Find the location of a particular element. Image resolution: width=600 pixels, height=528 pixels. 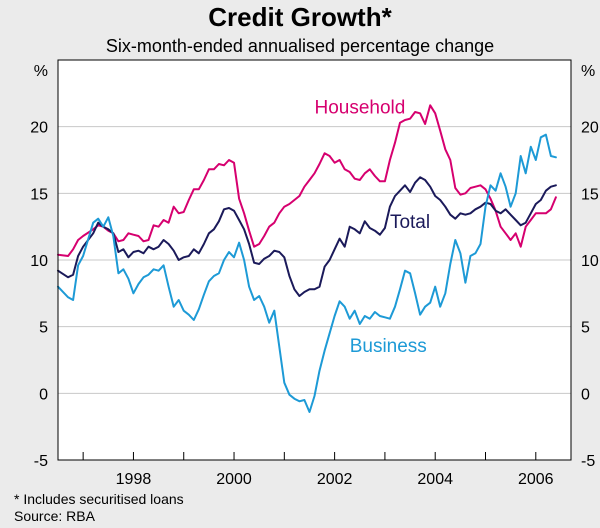

y-tick-label-left: -5 is located at coordinates (41, 461).